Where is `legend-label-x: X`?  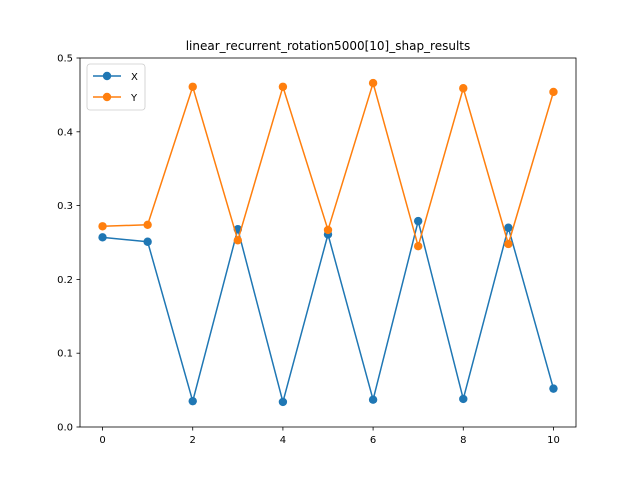 legend-label-x: X is located at coordinates (134, 77).